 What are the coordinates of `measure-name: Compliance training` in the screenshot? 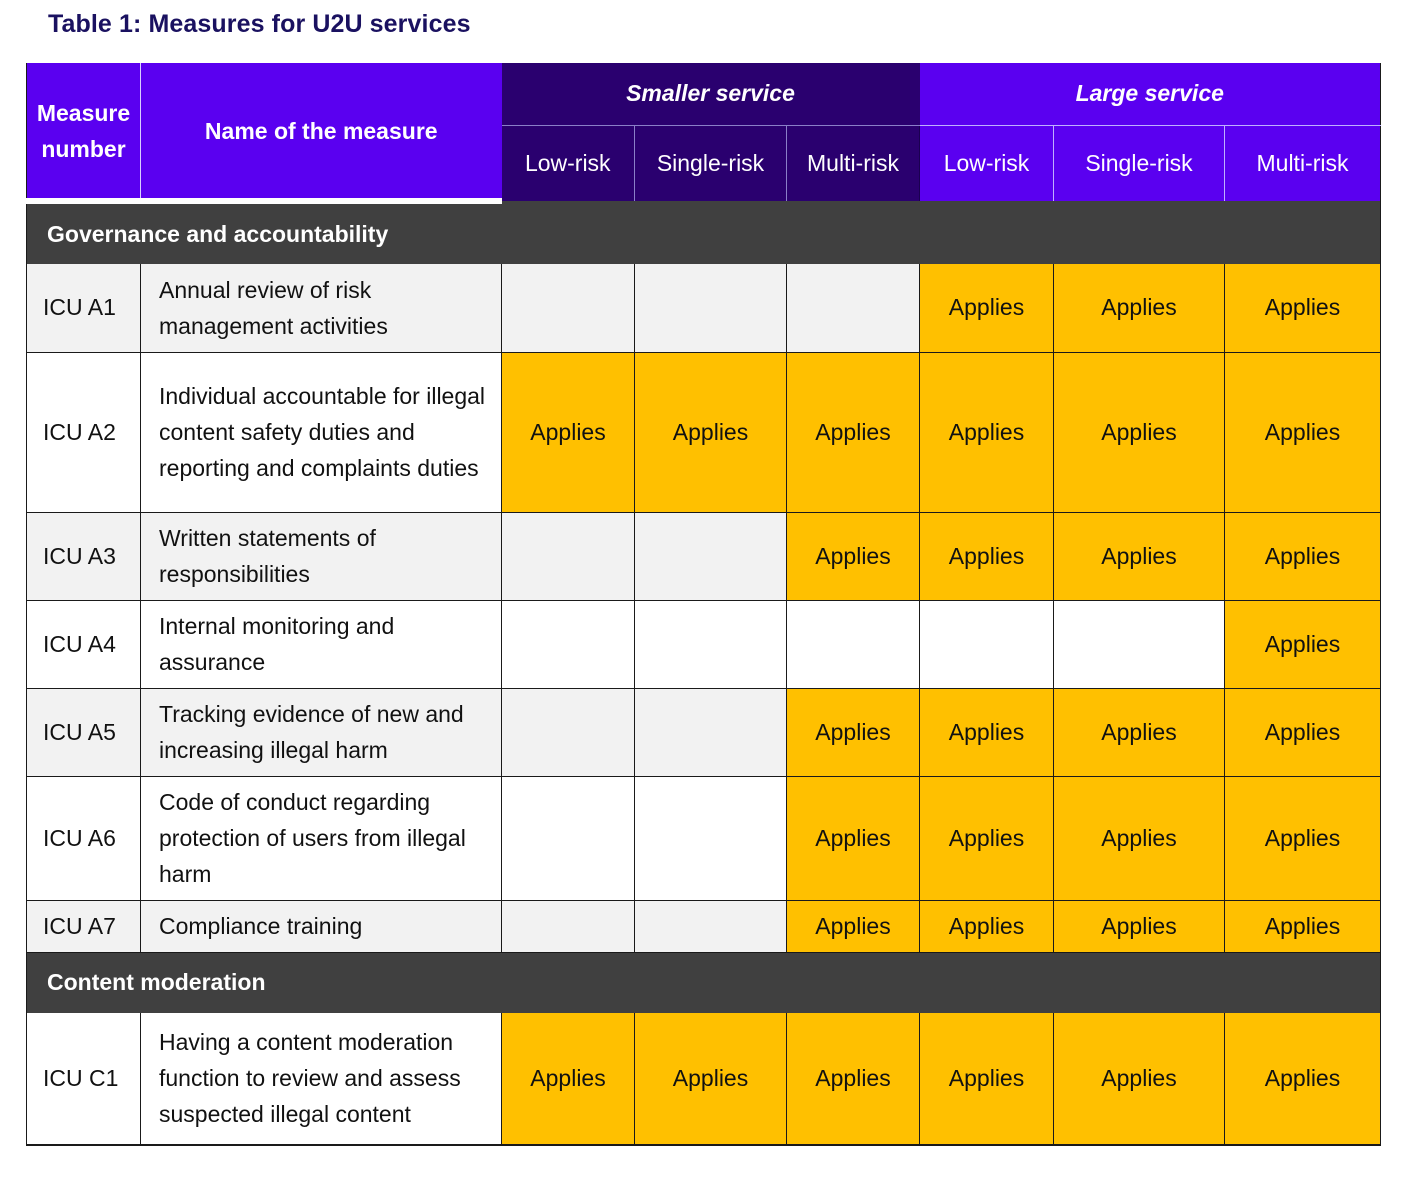 It's located at (321, 926).